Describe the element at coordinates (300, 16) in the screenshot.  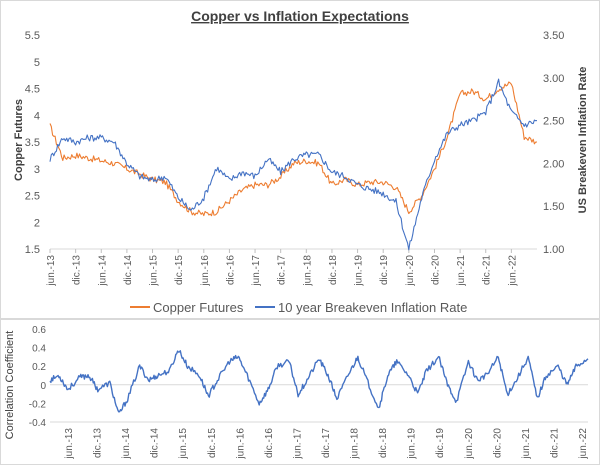
I see `chart-title: Copper vs Inflation Expectations` at that location.